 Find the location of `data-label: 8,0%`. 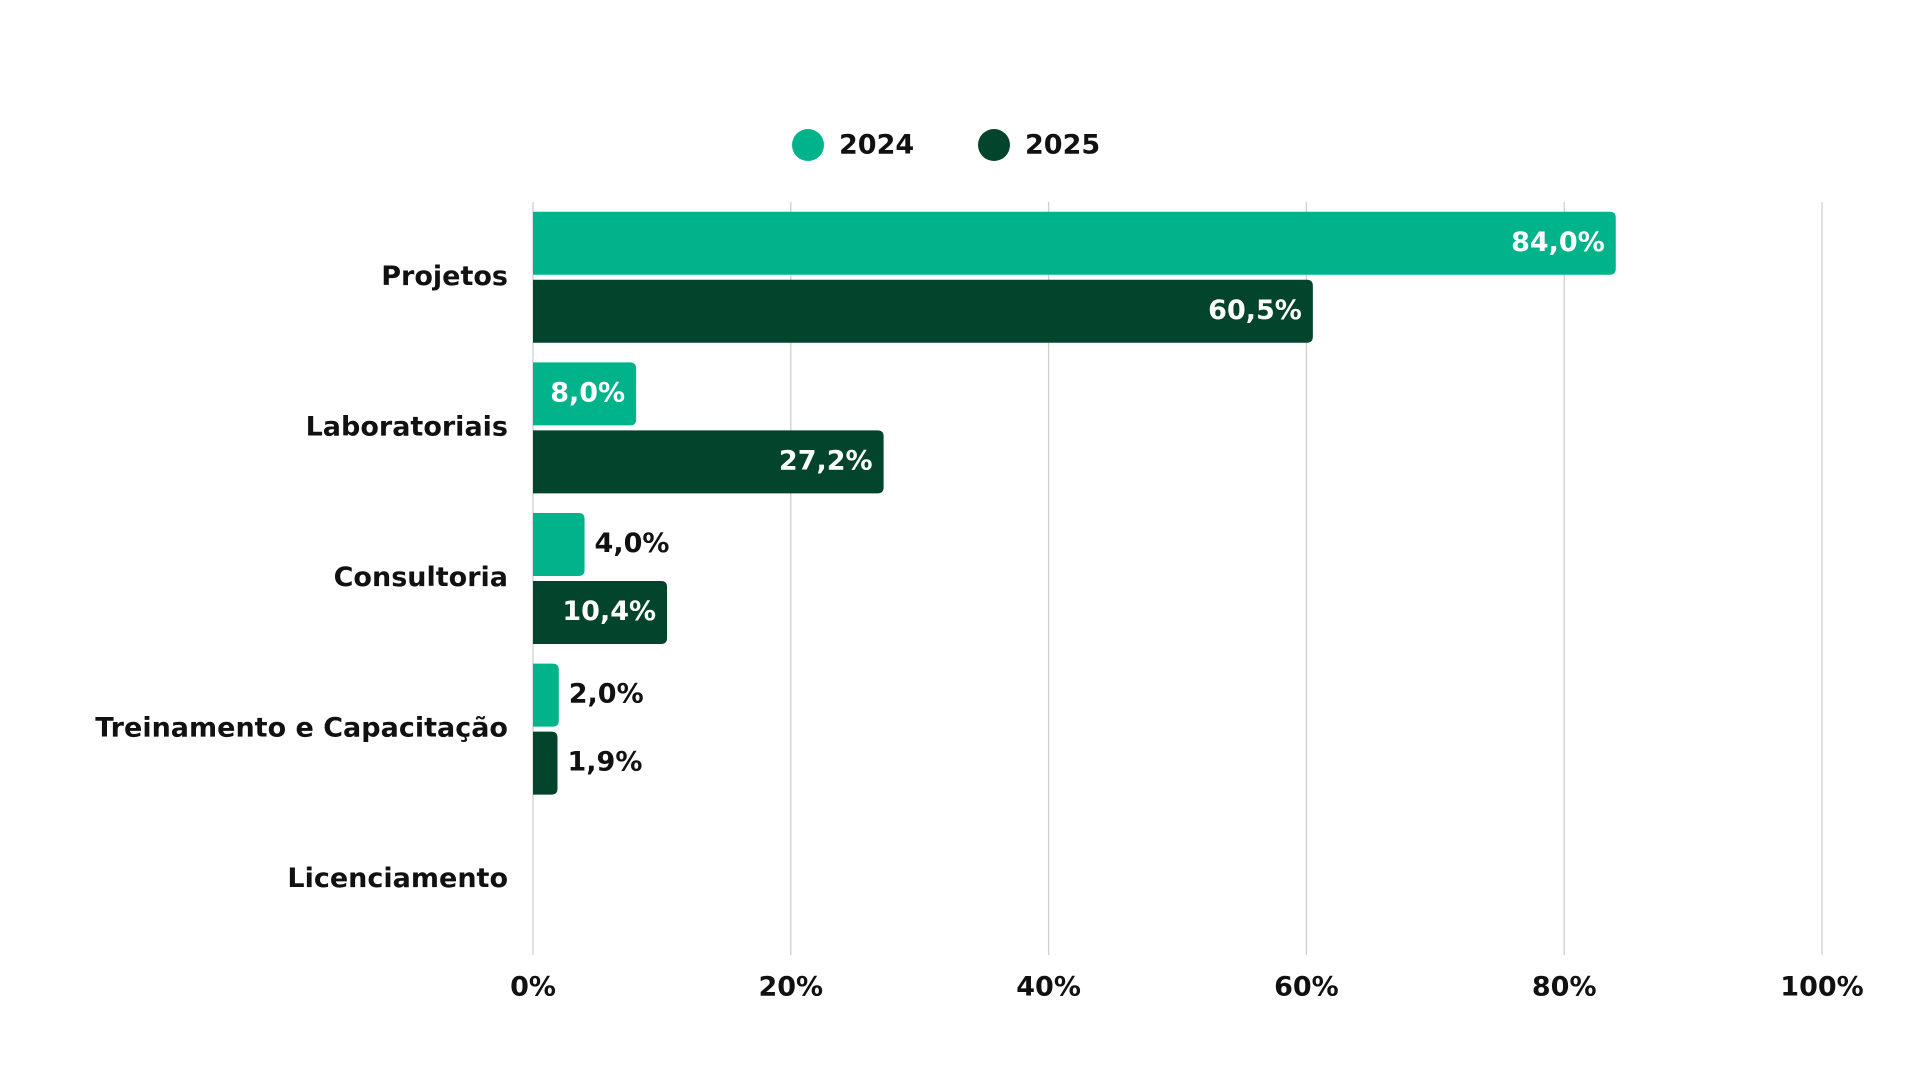

data-label: 8,0% is located at coordinates (587, 392).